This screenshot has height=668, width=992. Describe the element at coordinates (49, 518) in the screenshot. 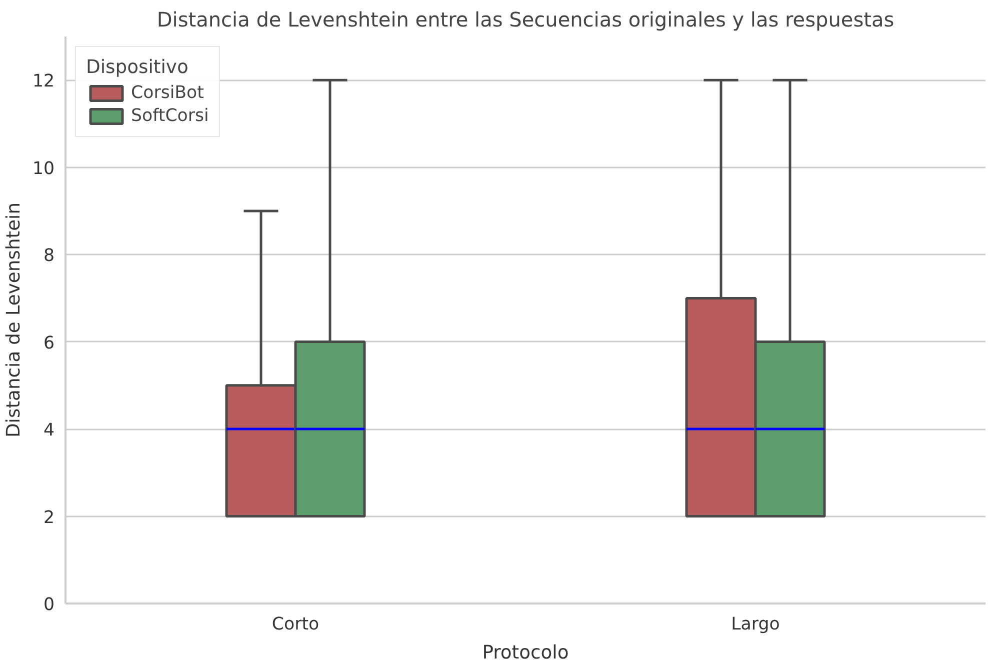

I see `y-tick-label: 2` at that location.